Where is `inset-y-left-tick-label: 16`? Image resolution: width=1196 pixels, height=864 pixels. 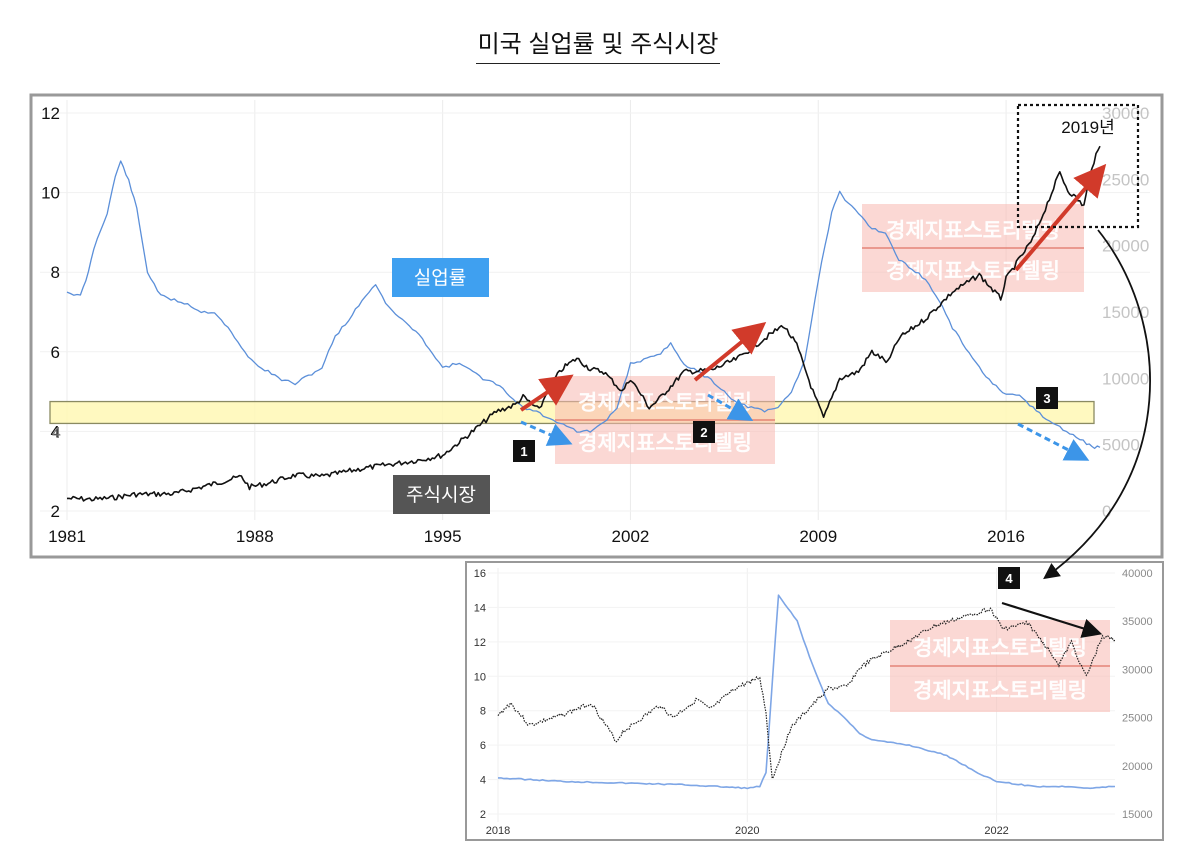
inset-y-left-tick-label: 16 is located at coordinates (480, 574).